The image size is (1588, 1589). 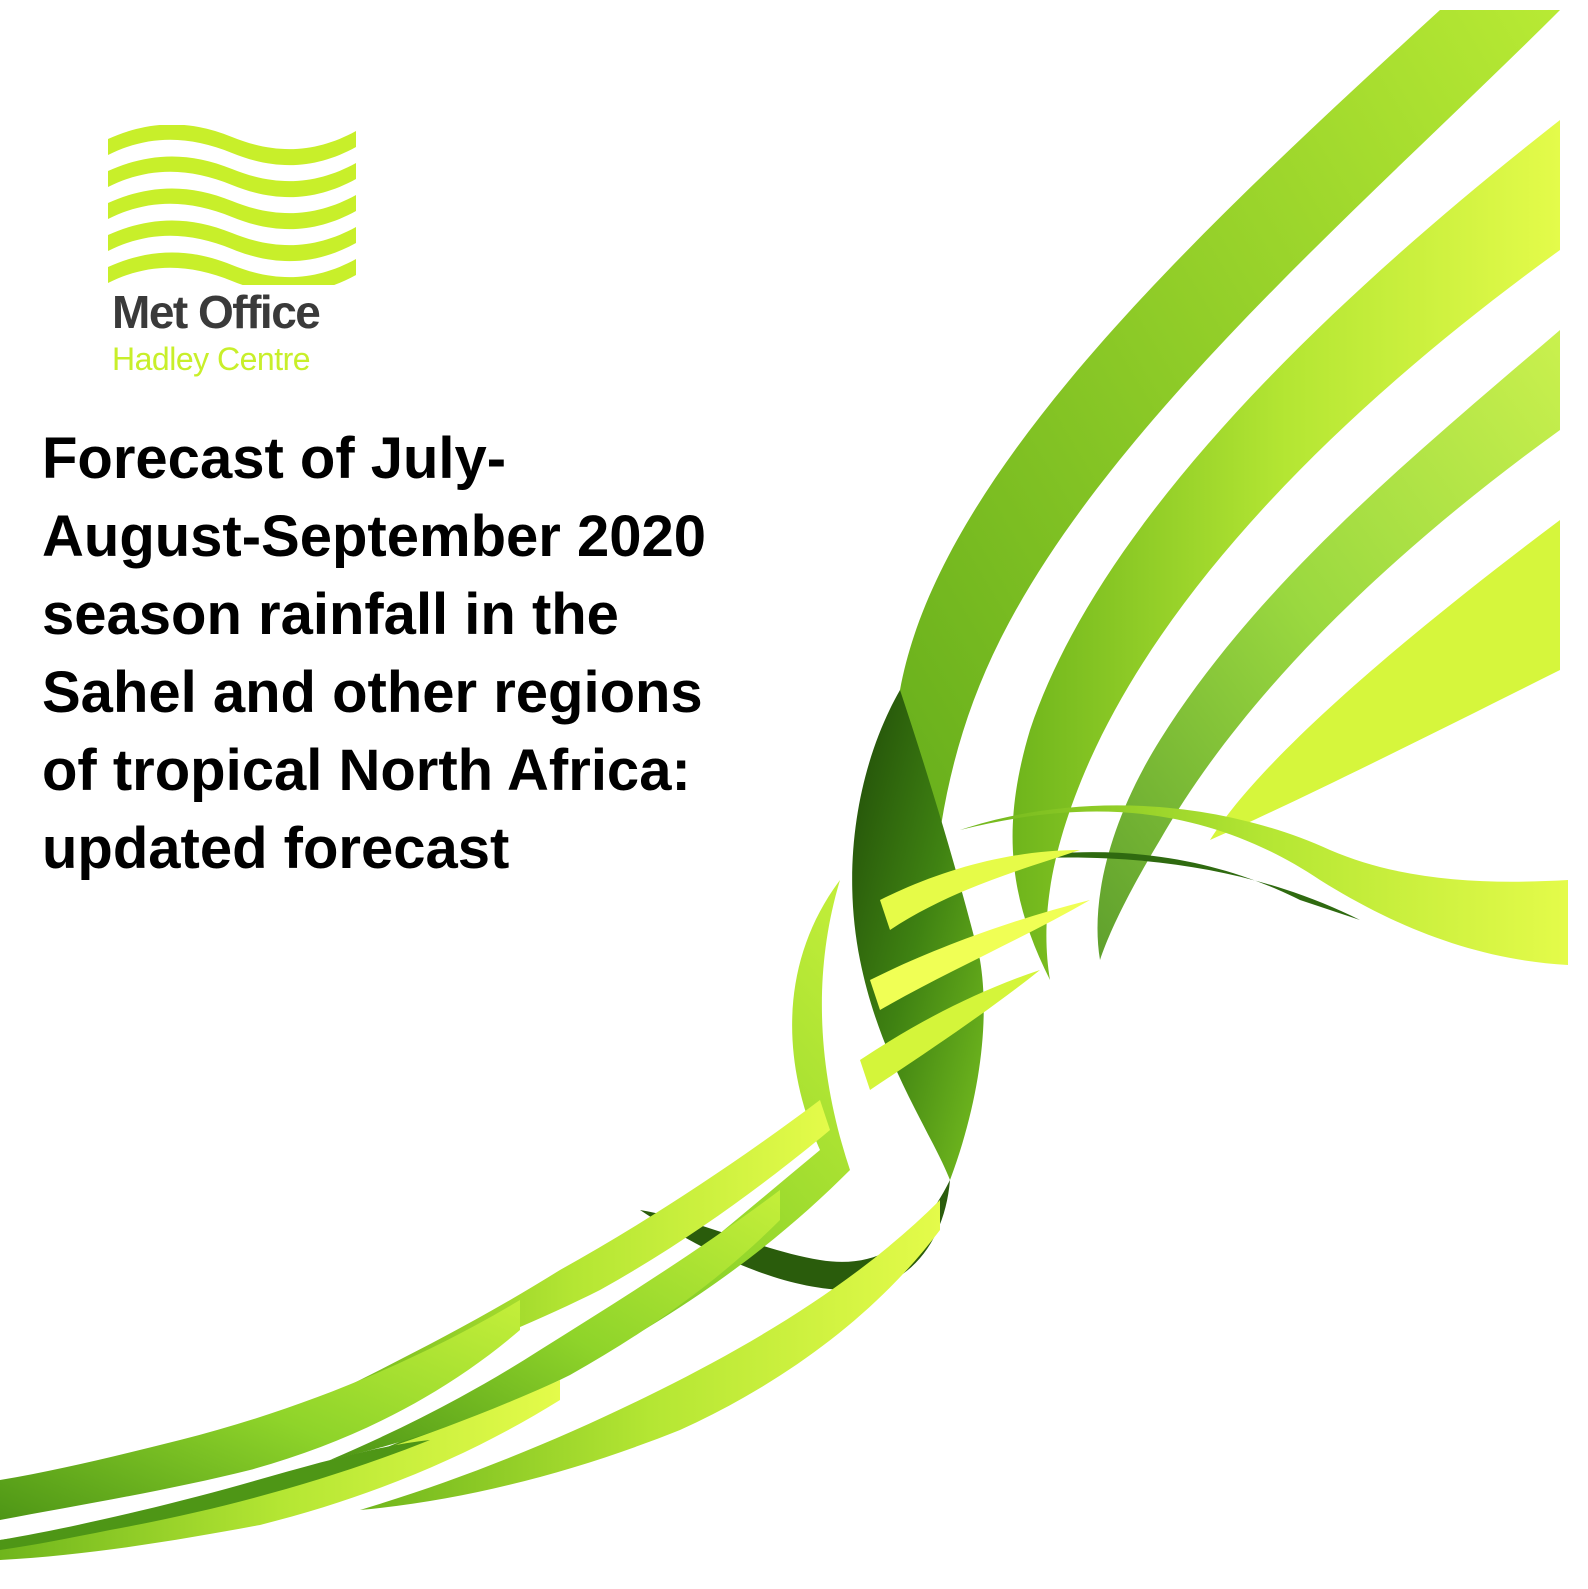 I want to click on met-office-waves-icon, so click(x=232, y=205).